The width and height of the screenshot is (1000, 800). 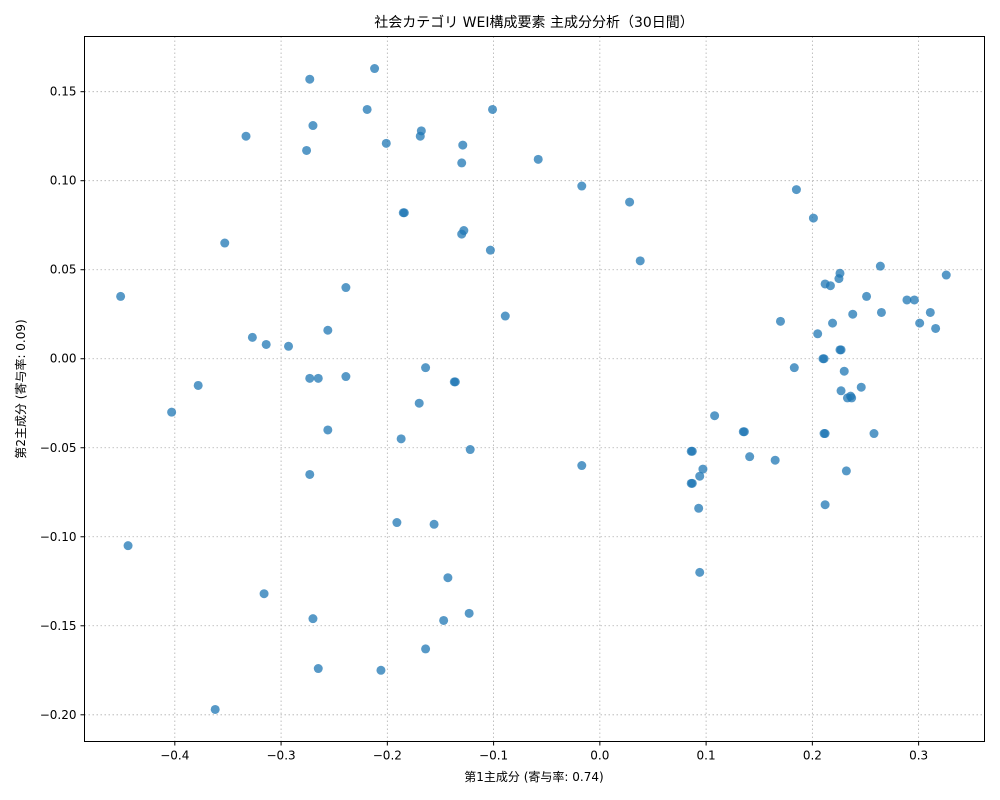 What do you see at coordinates (63, 92) in the screenshot?
I see `y-tick-label: 0.15` at bounding box center [63, 92].